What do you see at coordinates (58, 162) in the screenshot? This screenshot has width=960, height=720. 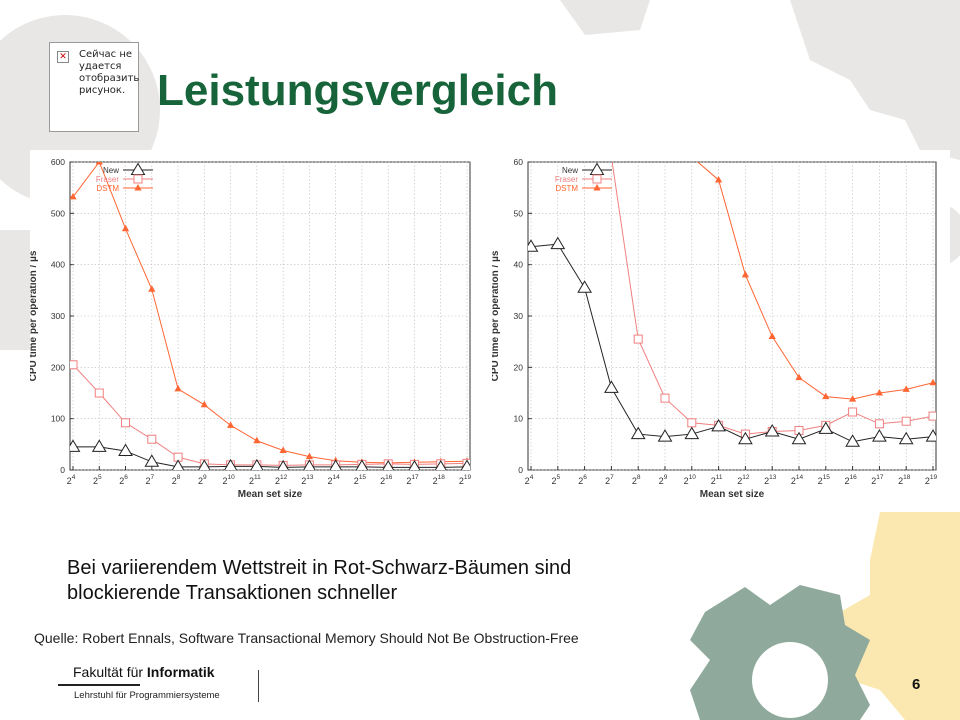 I see `y-tick-label: 600` at bounding box center [58, 162].